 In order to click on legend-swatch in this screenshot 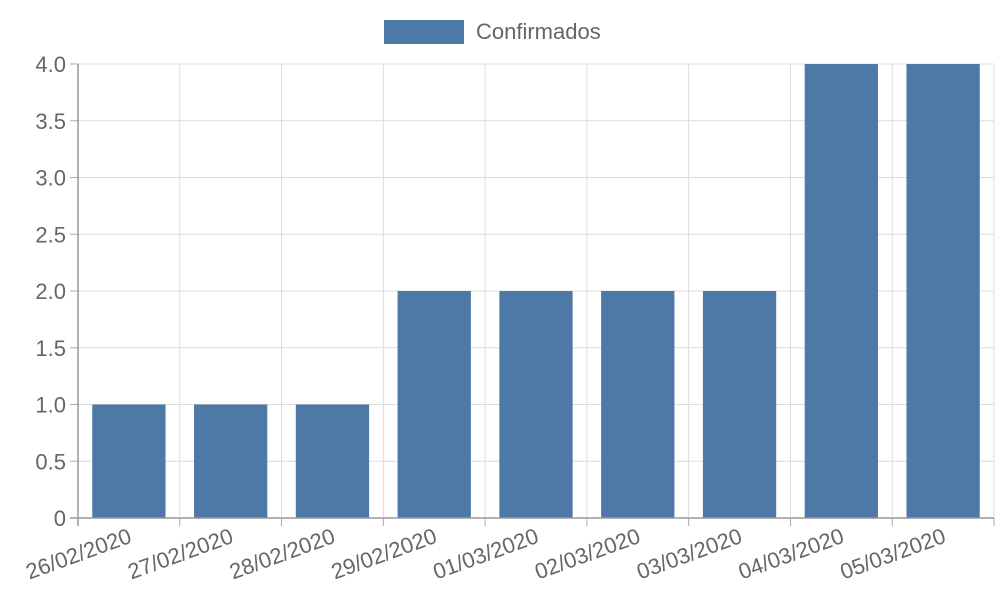, I will do `click(424, 32)`.